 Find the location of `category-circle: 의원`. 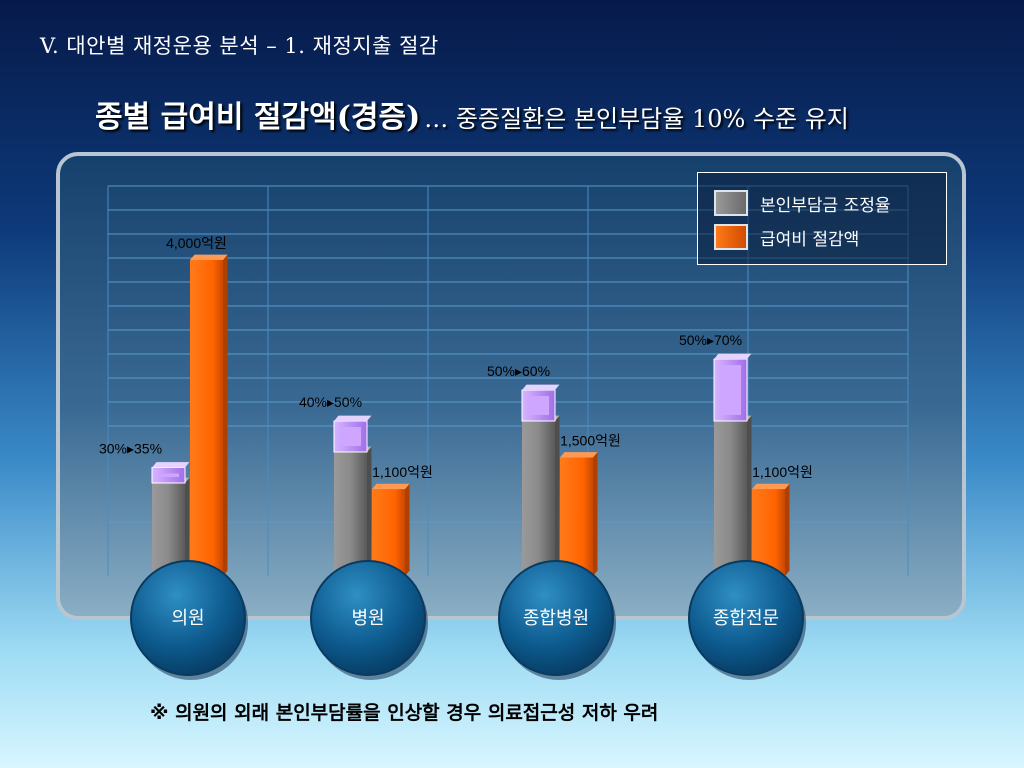

category-circle: 의원 is located at coordinates (189, 620).